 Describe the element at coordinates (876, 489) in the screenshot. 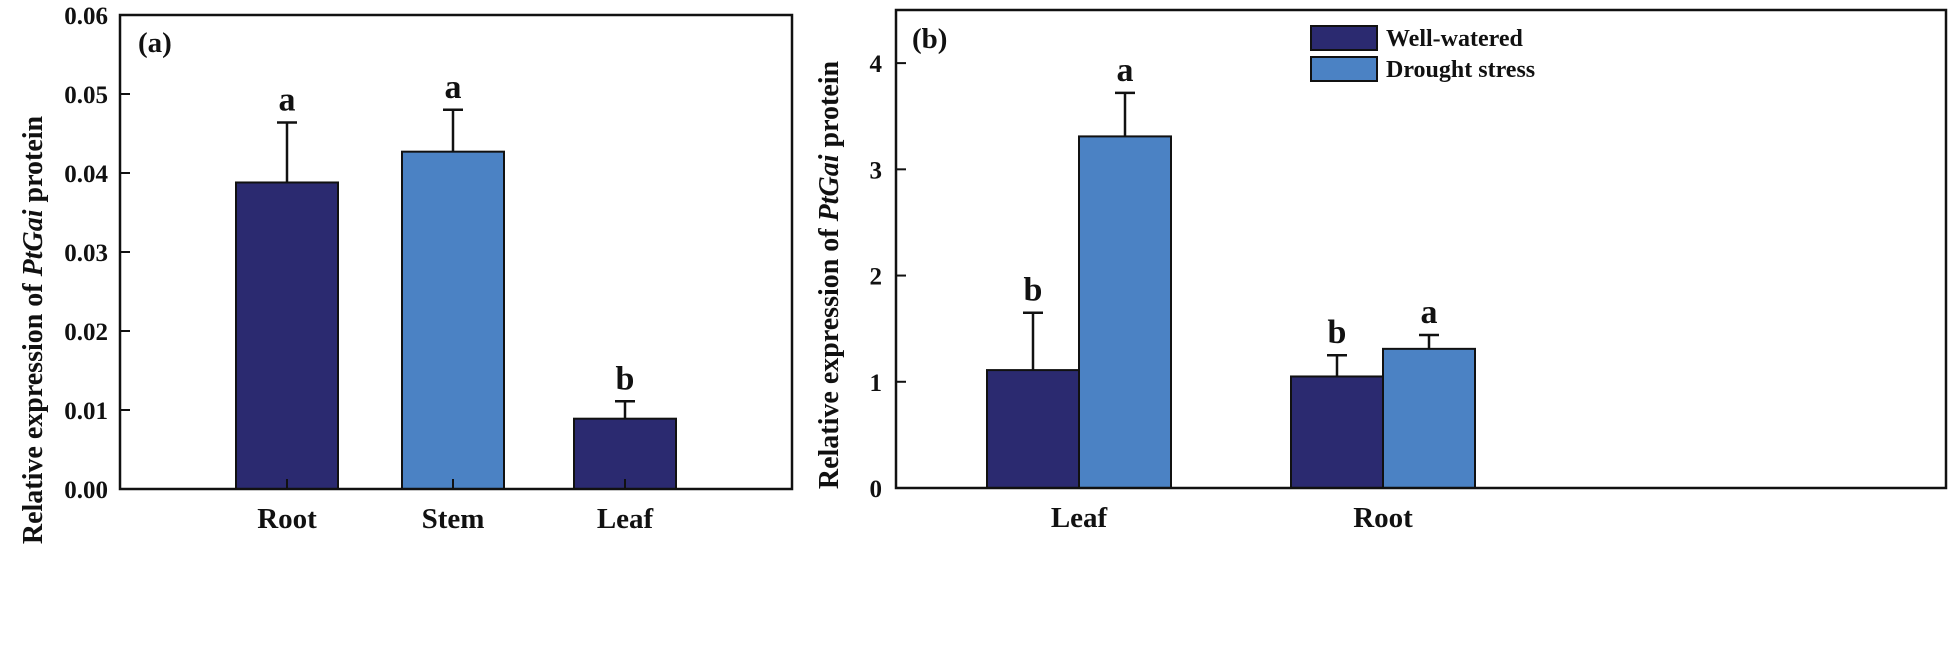

I see `y-tick-label-b: 0` at that location.